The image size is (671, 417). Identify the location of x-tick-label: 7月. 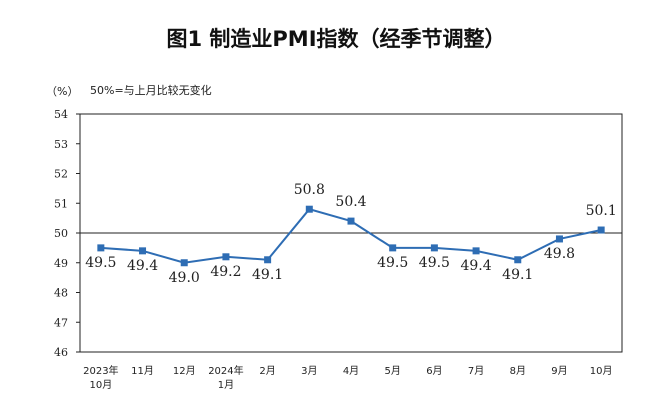
(476, 371).